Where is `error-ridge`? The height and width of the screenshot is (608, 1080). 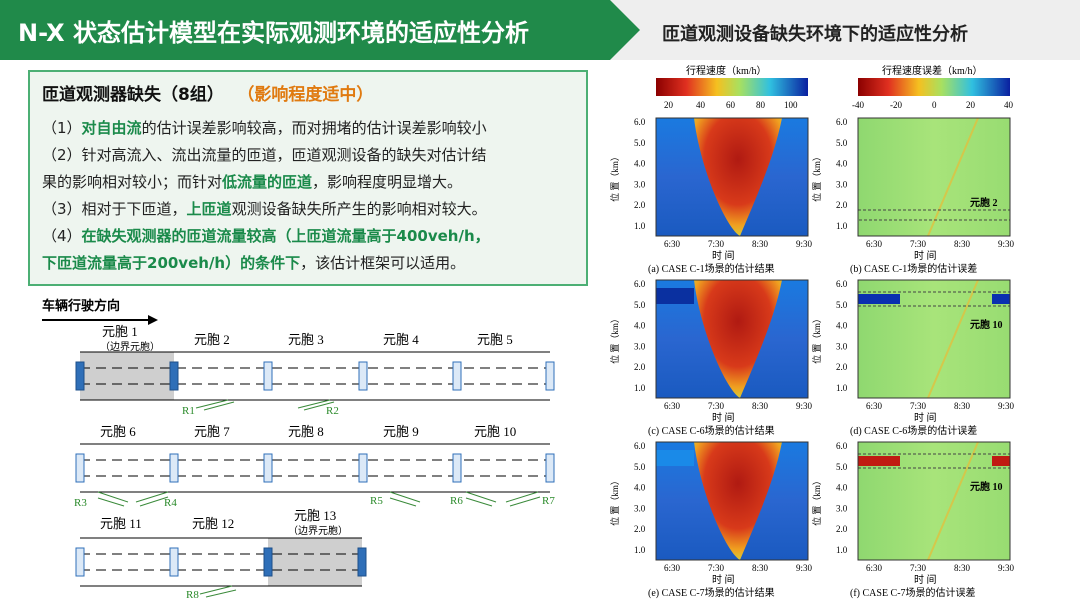 error-ridge is located at coordinates (953, 339).